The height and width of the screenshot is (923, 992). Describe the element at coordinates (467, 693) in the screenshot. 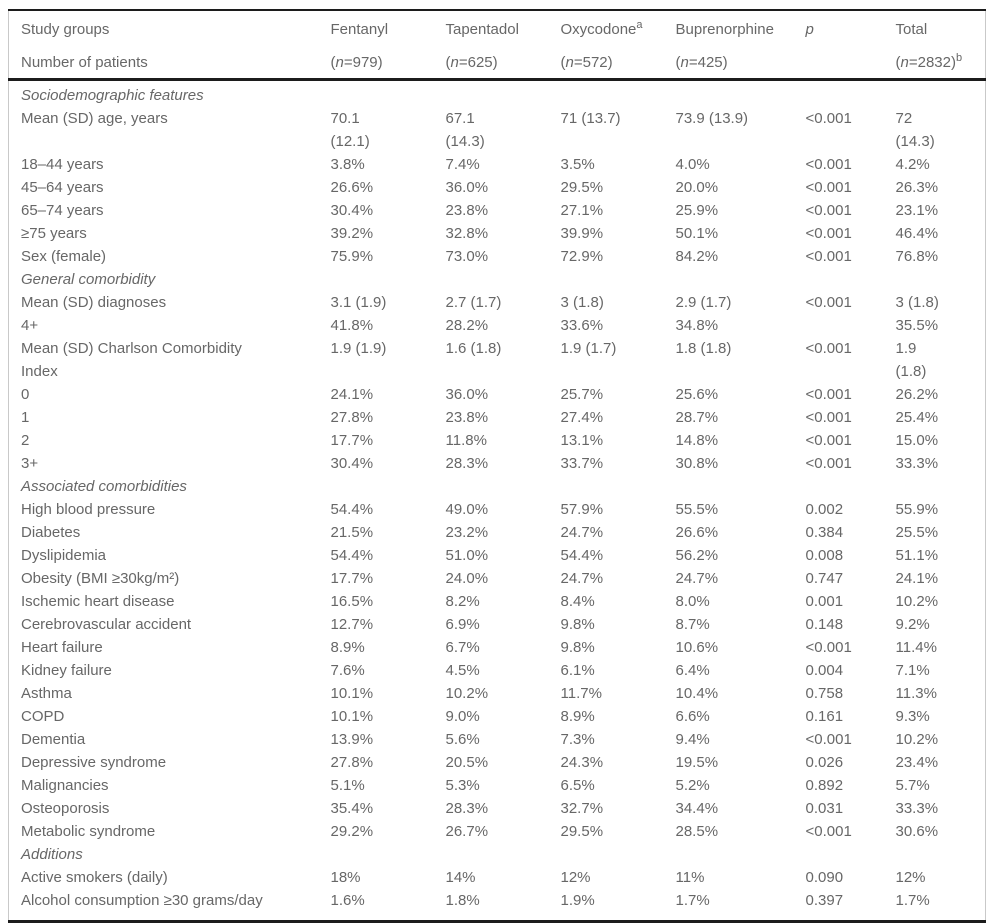

I see `table-cell: 10.2%` at that location.